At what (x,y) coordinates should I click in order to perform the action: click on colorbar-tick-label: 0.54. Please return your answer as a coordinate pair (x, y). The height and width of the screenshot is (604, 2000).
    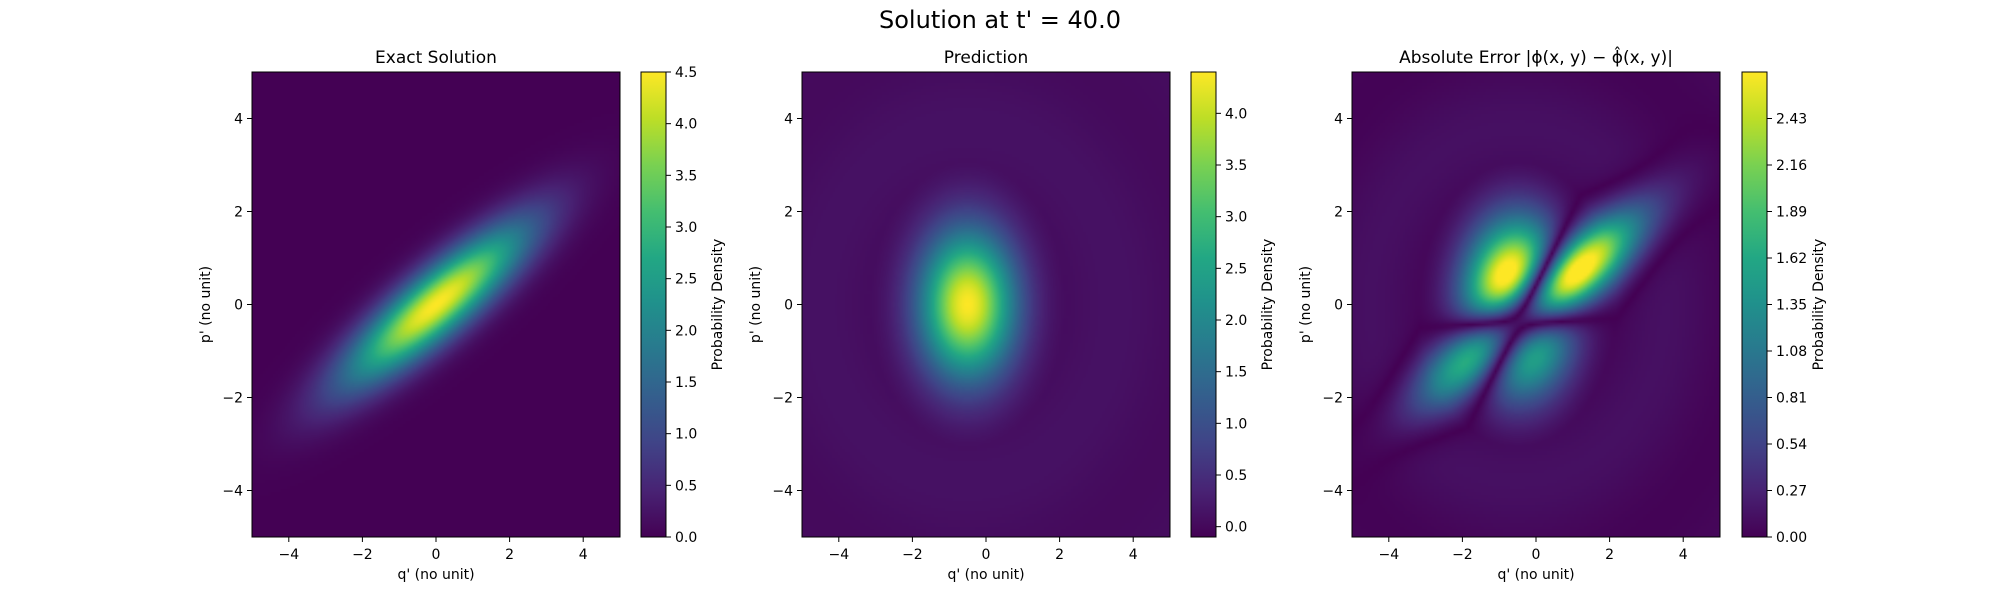
    Looking at the image, I should click on (1791, 445).